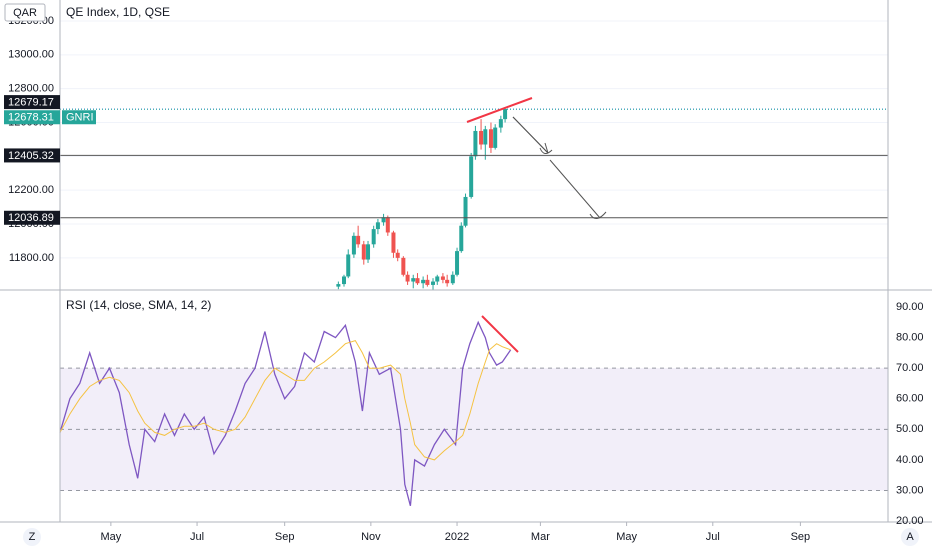 The height and width of the screenshot is (550, 932). What do you see at coordinates (910, 399) in the screenshot?
I see `y-tick-label: 60.00` at bounding box center [910, 399].